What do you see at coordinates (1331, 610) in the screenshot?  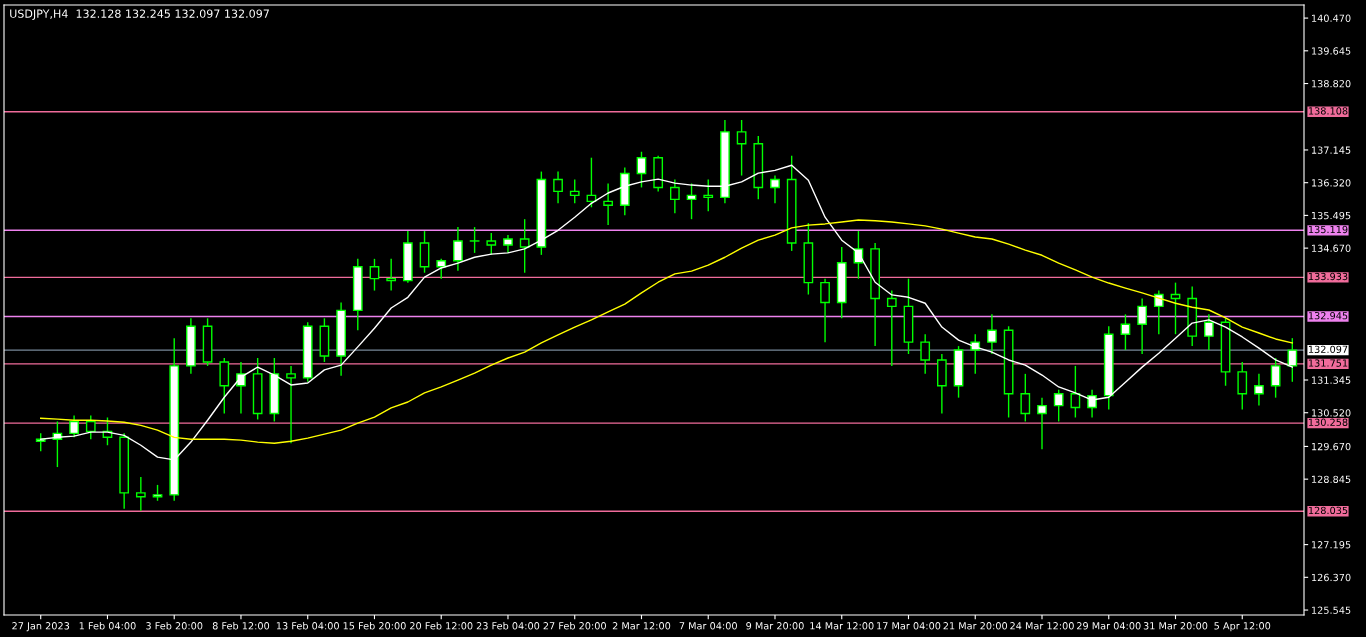 I see `y-tick-label: 125.545` at bounding box center [1331, 610].